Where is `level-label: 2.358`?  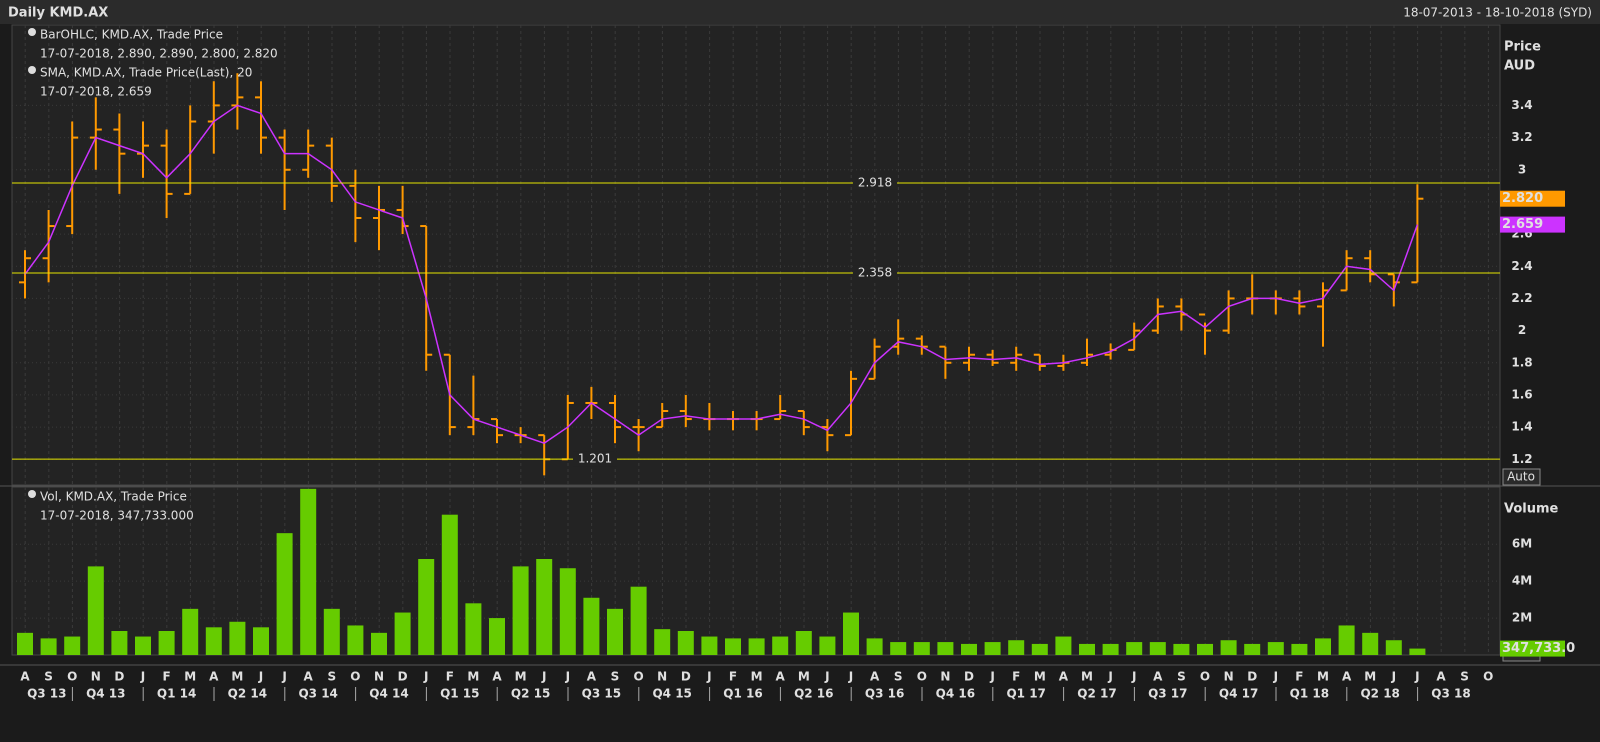
level-label: 2.358 is located at coordinates (875, 273).